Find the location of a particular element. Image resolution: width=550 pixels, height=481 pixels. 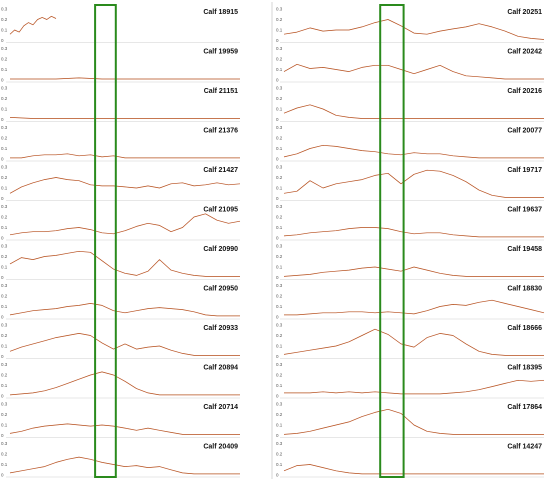

panel-calf-18830: 0 0.1 0.2 0.3 Calf 18830 is located at coordinates (410, 301).